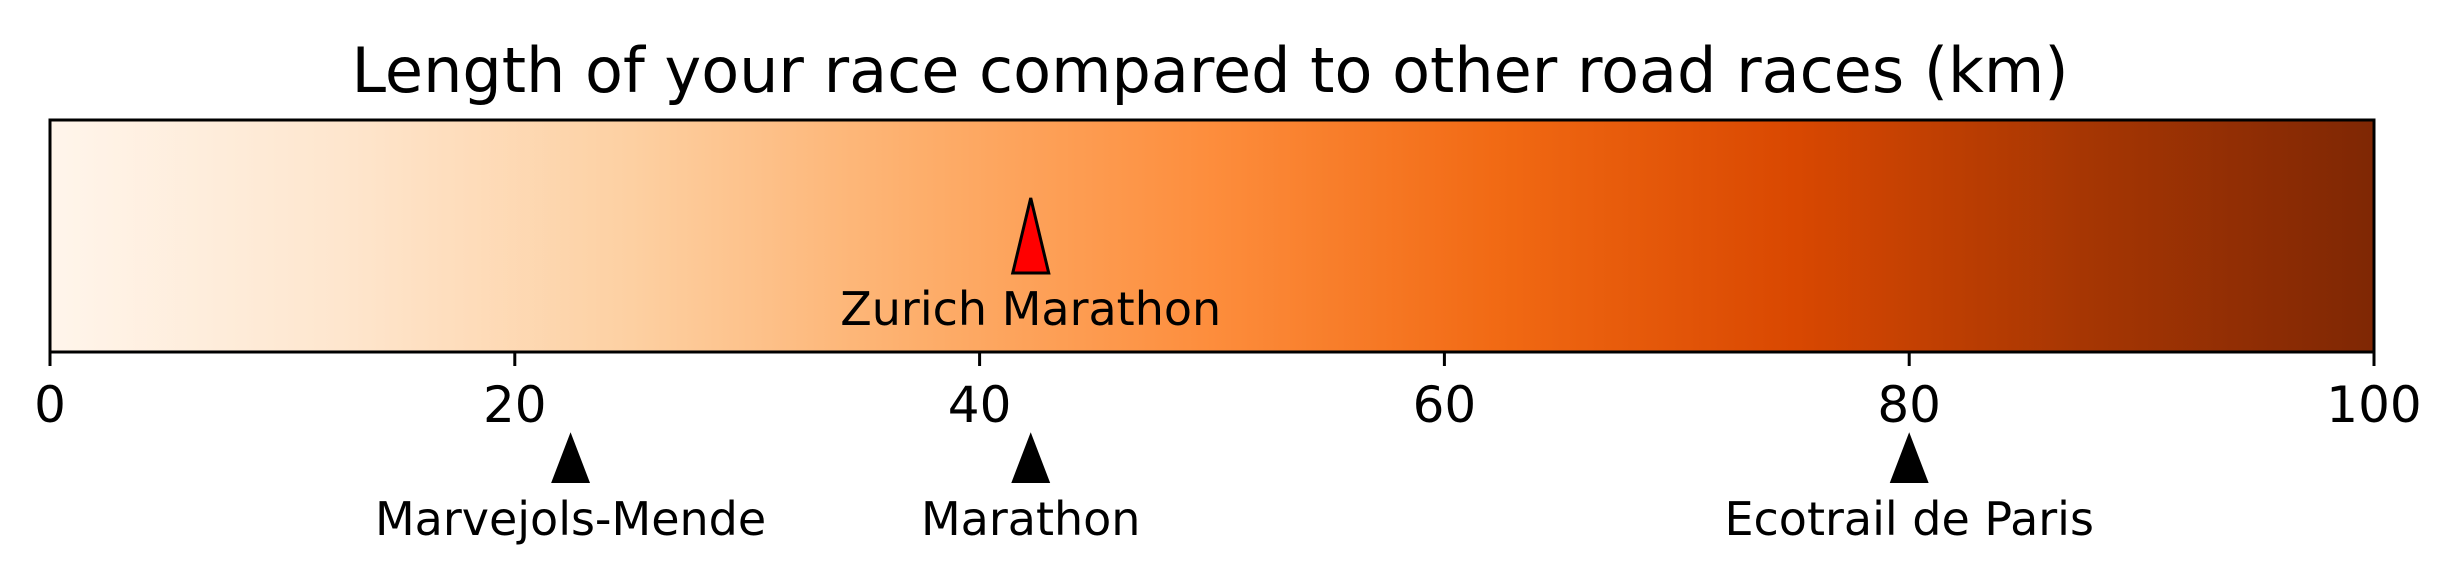 This screenshot has width=2449, height=579. What do you see at coordinates (570, 519) in the screenshot?
I see `reference-label: Marvejols-Mende` at bounding box center [570, 519].